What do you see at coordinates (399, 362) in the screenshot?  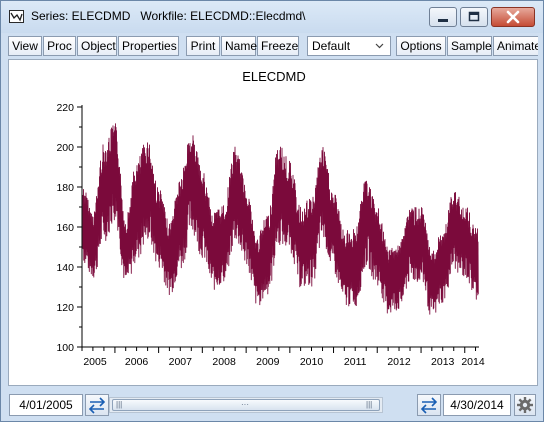 I see `x-tick-label: 2012` at bounding box center [399, 362].